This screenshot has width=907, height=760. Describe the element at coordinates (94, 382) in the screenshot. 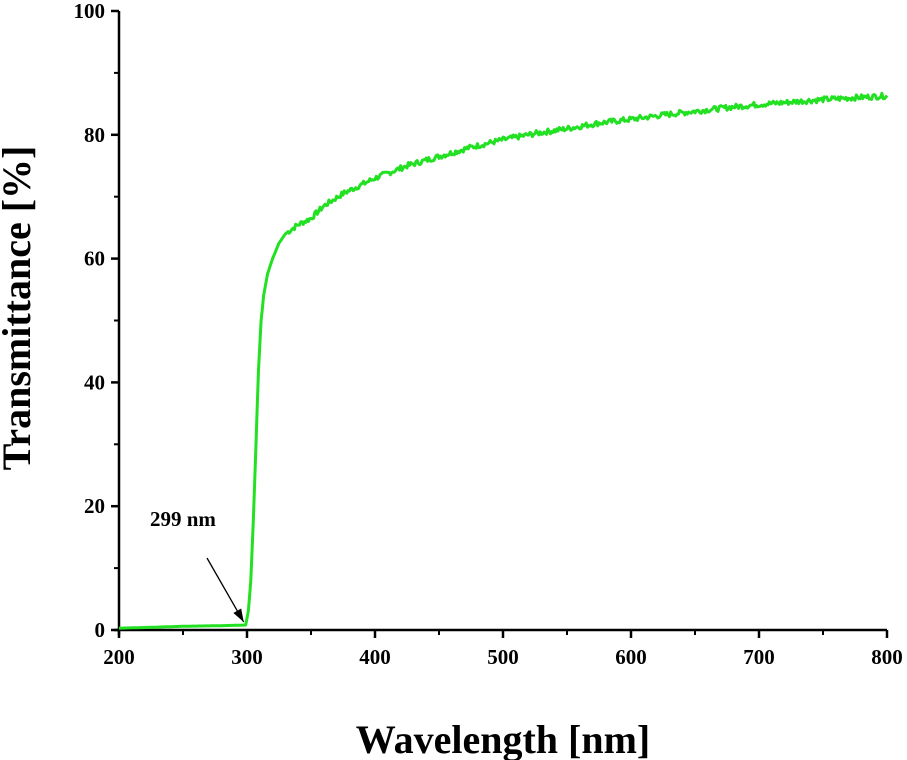

I see `y-tick-label: 40` at that location.